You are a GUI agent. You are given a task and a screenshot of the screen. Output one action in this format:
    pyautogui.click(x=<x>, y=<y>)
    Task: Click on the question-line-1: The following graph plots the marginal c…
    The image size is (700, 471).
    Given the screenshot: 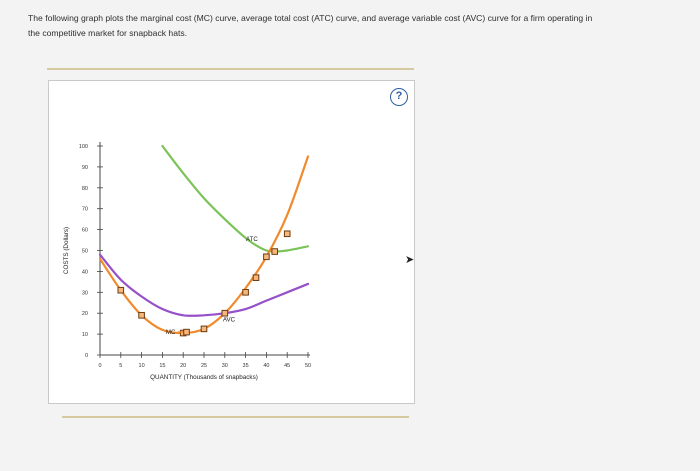 What is the action you would take?
    pyautogui.click(x=310, y=18)
    